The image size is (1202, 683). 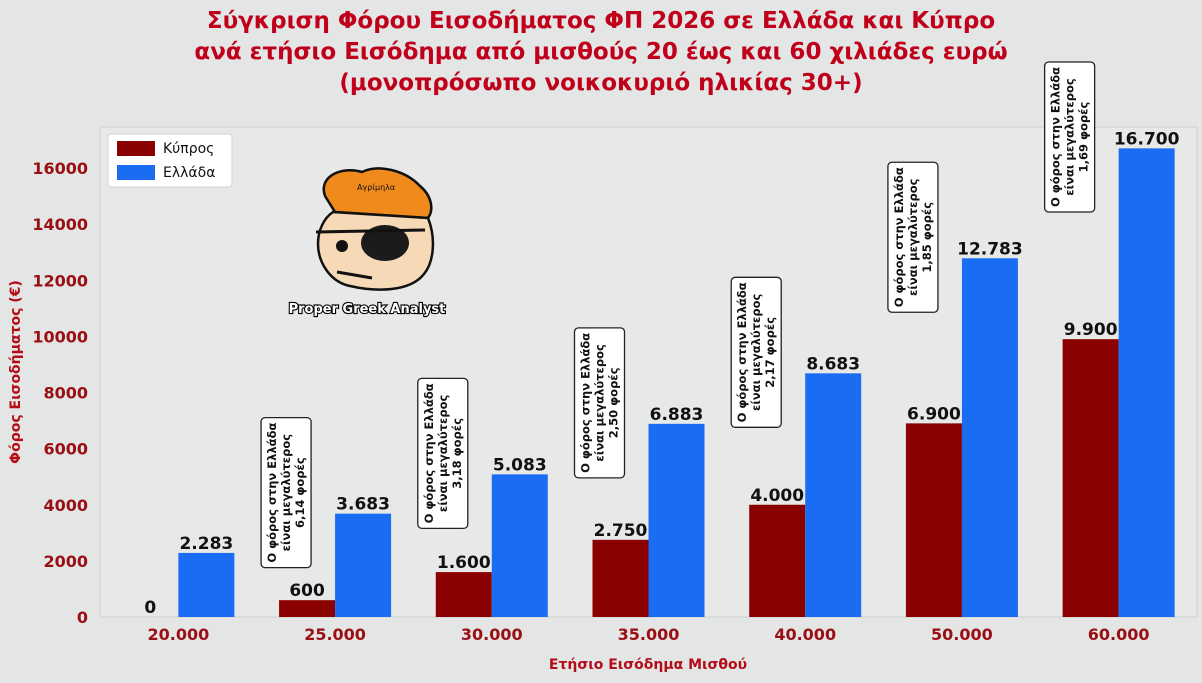 I want to click on mascot-eyepatch, so click(x=385, y=243).